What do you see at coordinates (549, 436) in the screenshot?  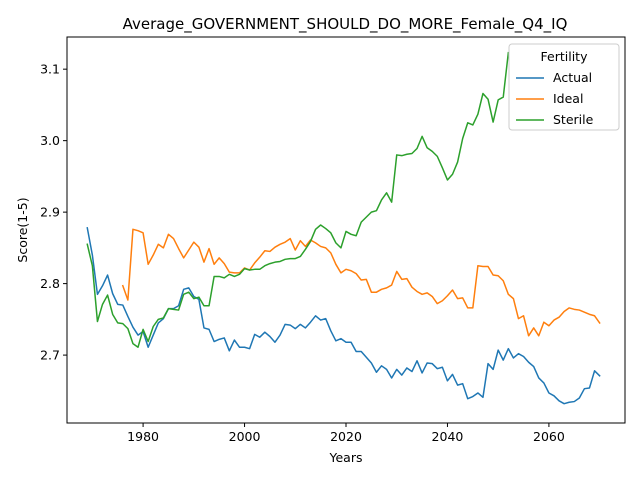 I see `x-tick-label: 2060` at bounding box center [549, 436].